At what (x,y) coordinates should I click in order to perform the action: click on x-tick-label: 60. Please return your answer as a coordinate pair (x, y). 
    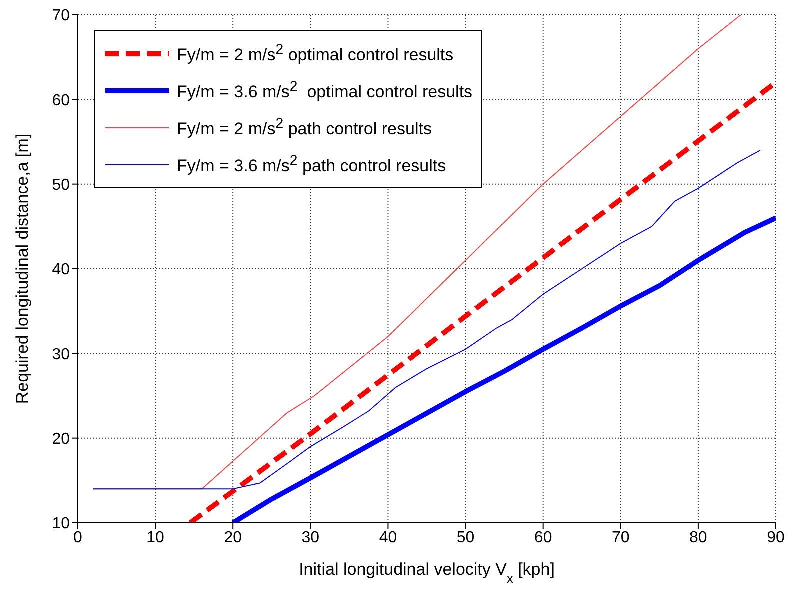
    Looking at the image, I should click on (543, 537).